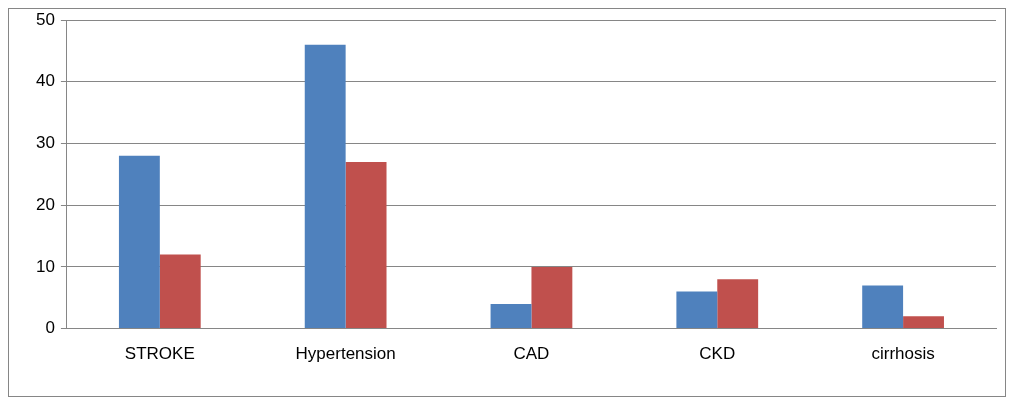  Describe the element at coordinates (159, 354) in the screenshot. I see `x-tick-label: STROKE` at that location.